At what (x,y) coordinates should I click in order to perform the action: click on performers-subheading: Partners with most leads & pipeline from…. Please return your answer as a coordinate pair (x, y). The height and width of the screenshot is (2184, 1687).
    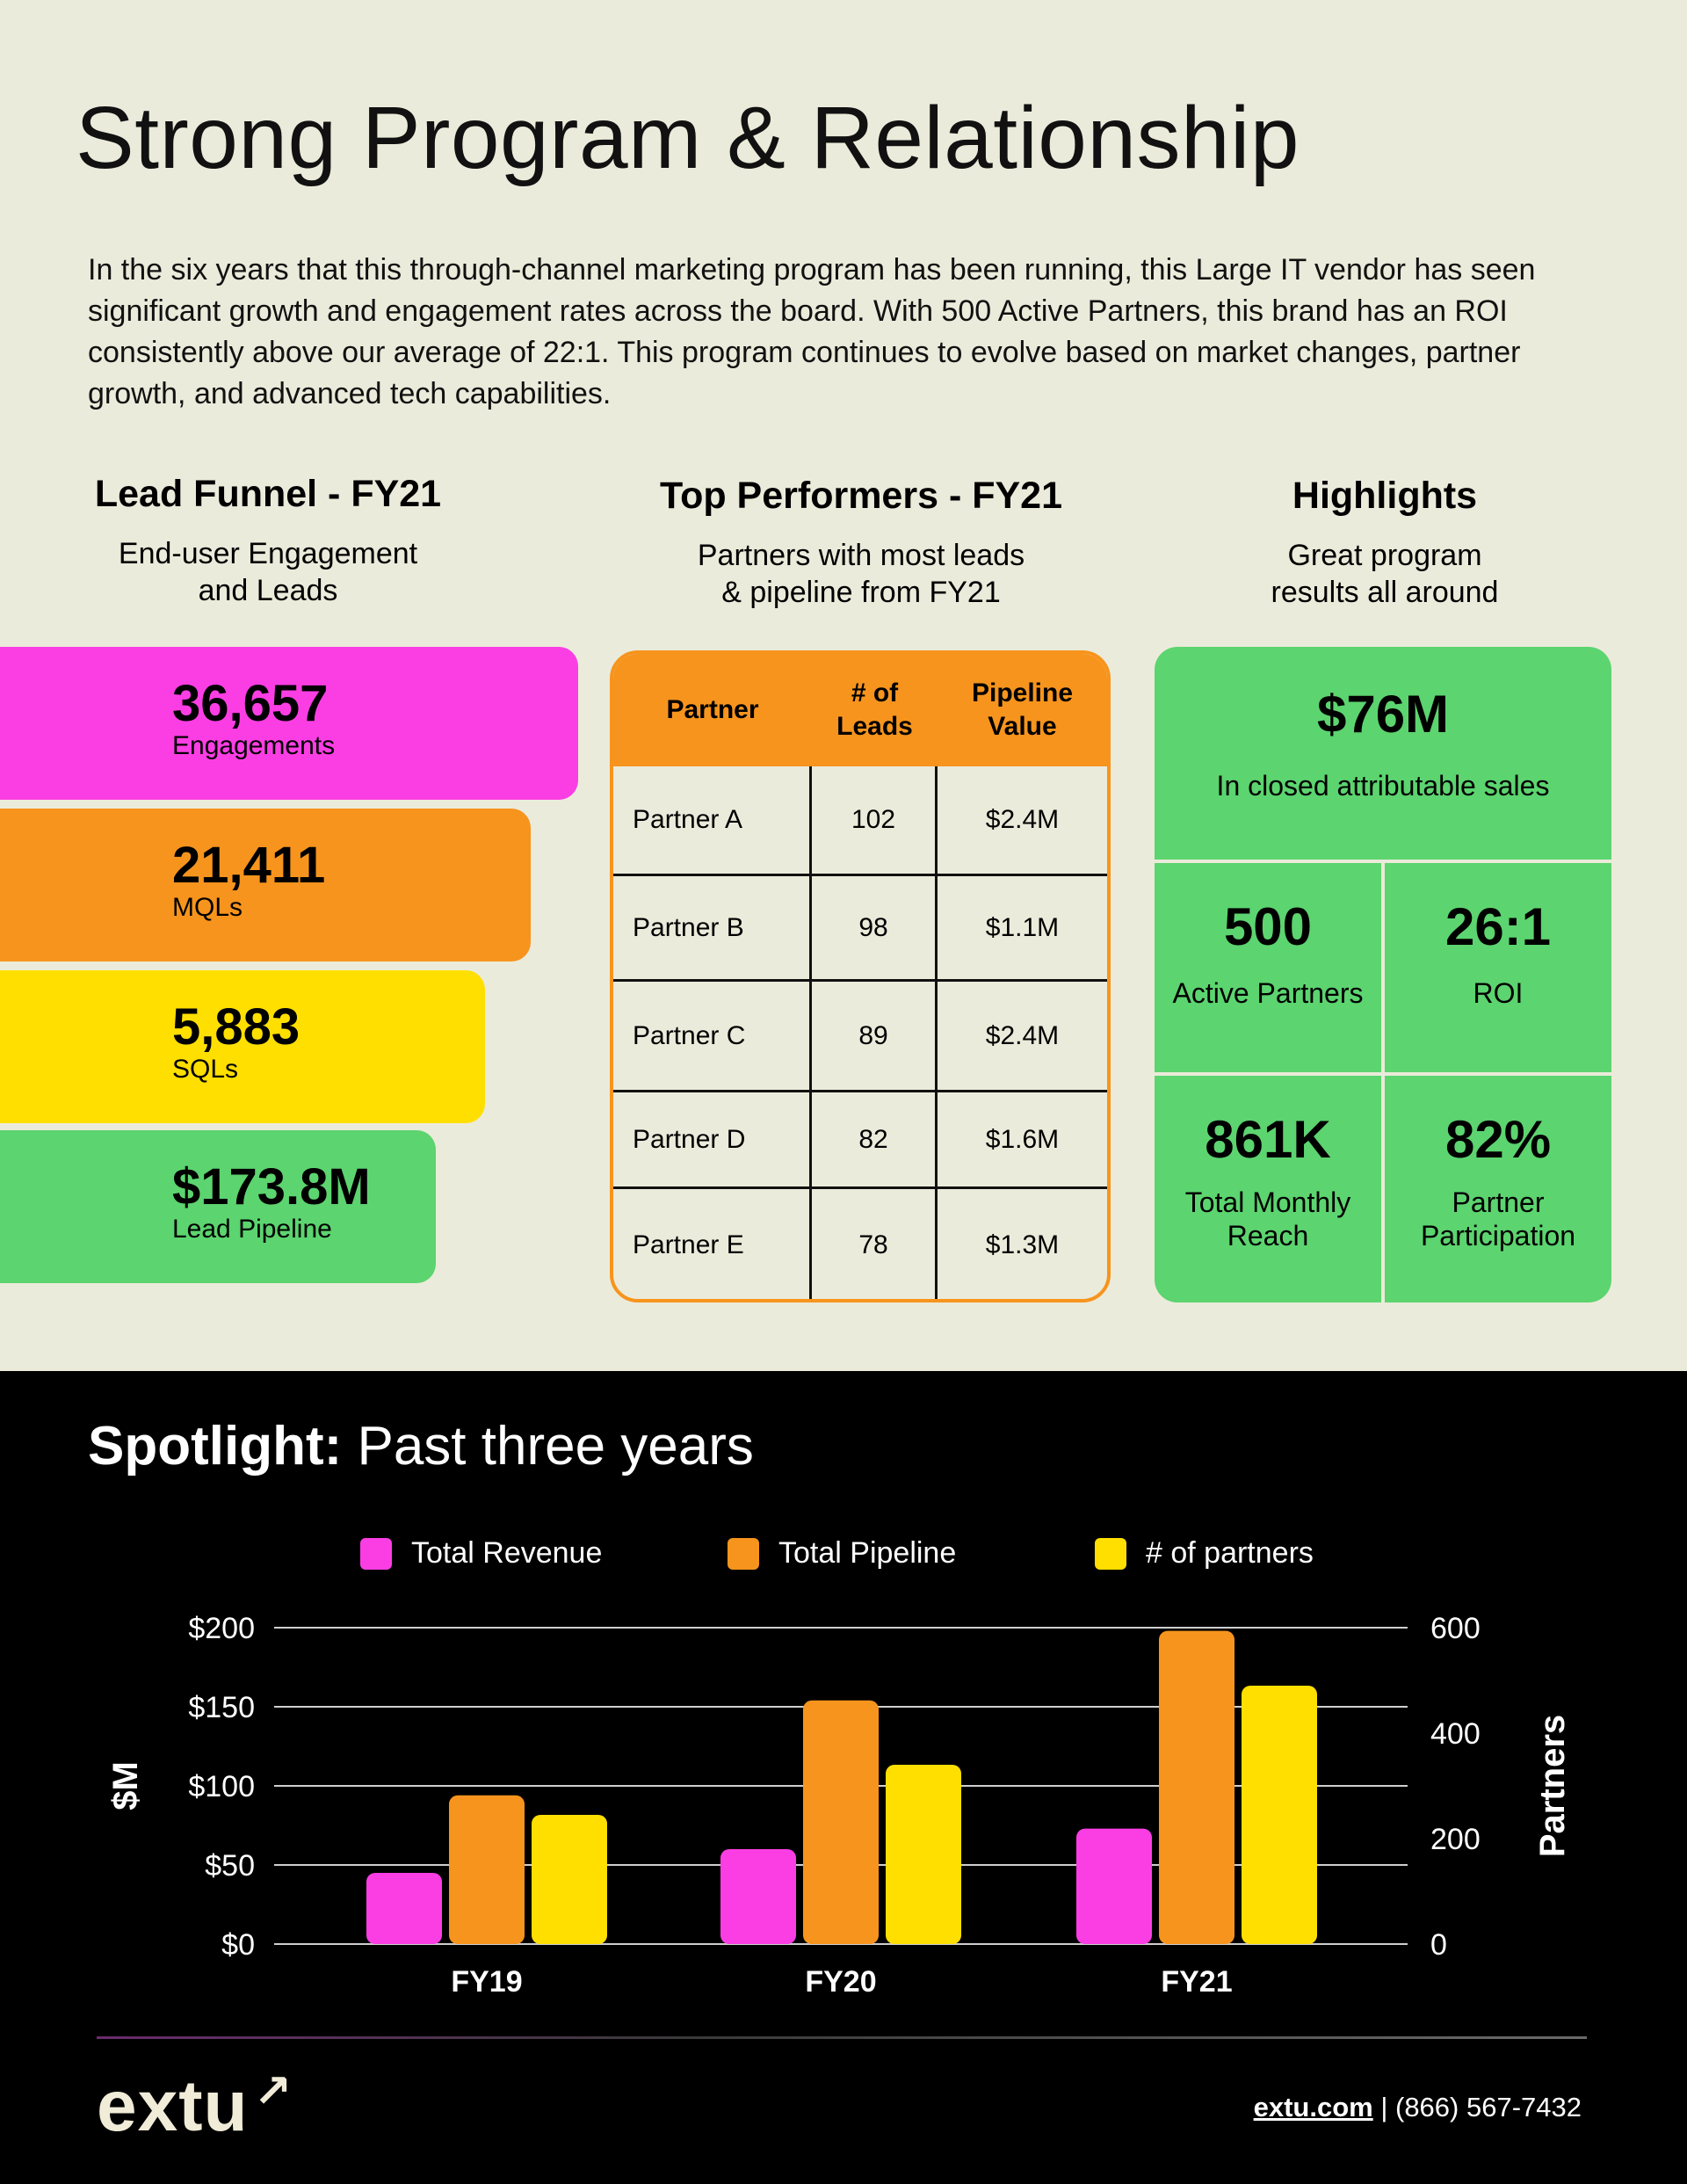
    Looking at the image, I should click on (861, 574).